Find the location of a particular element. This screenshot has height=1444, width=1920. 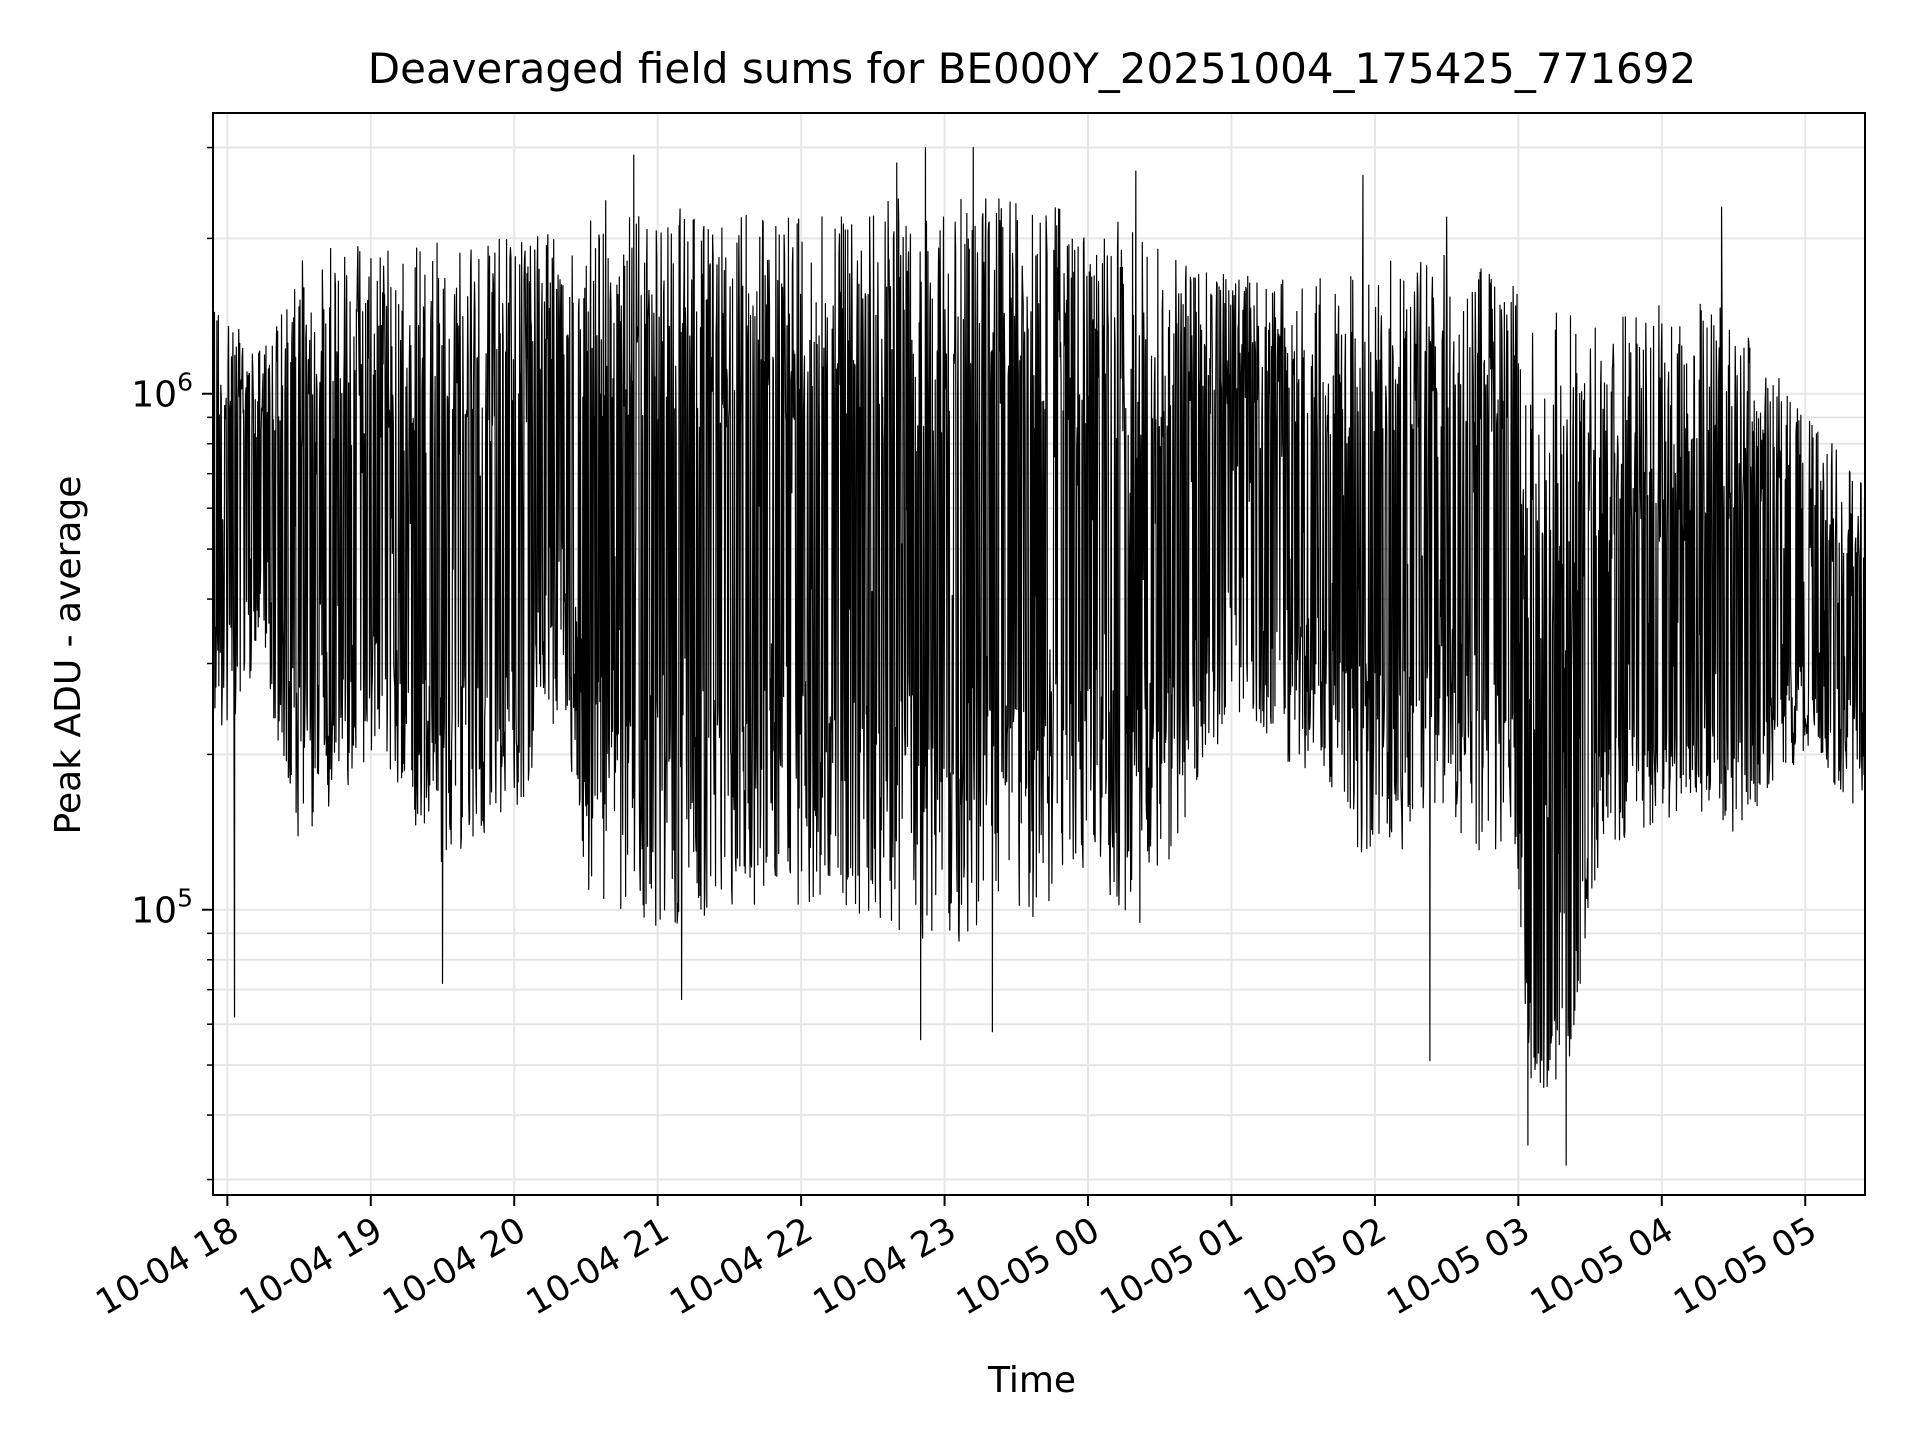

y-tick-label: 10⁶ is located at coordinates (162, 392).